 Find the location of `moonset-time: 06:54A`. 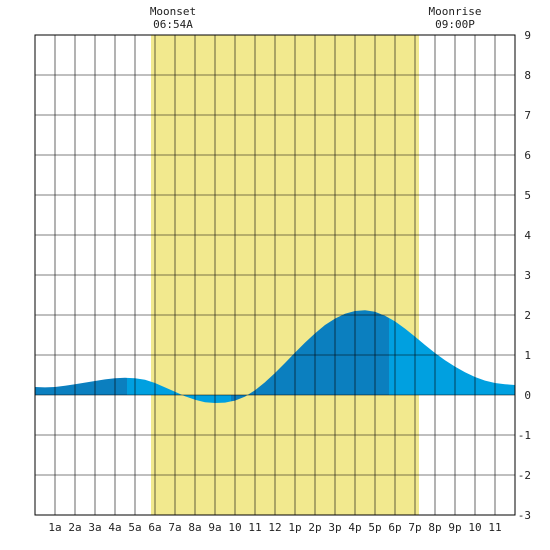

moonset-time: 06:54A is located at coordinates (173, 24).